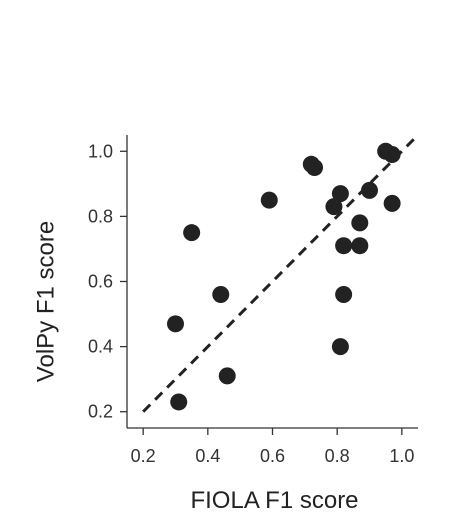  What do you see at coordinates (100, 151) in the screenshot?
I see `y-tick-label: 1.0` at bounding box center [100, 151].